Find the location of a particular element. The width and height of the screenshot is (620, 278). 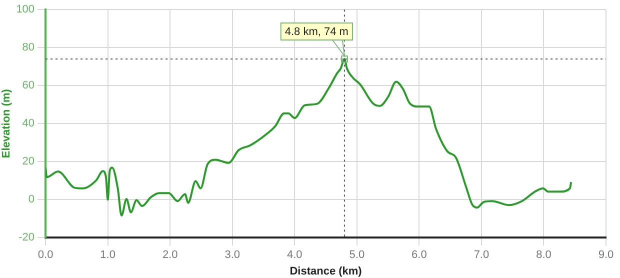

y-axis-title: Elevation (m) is located at coordinates (6, 123).